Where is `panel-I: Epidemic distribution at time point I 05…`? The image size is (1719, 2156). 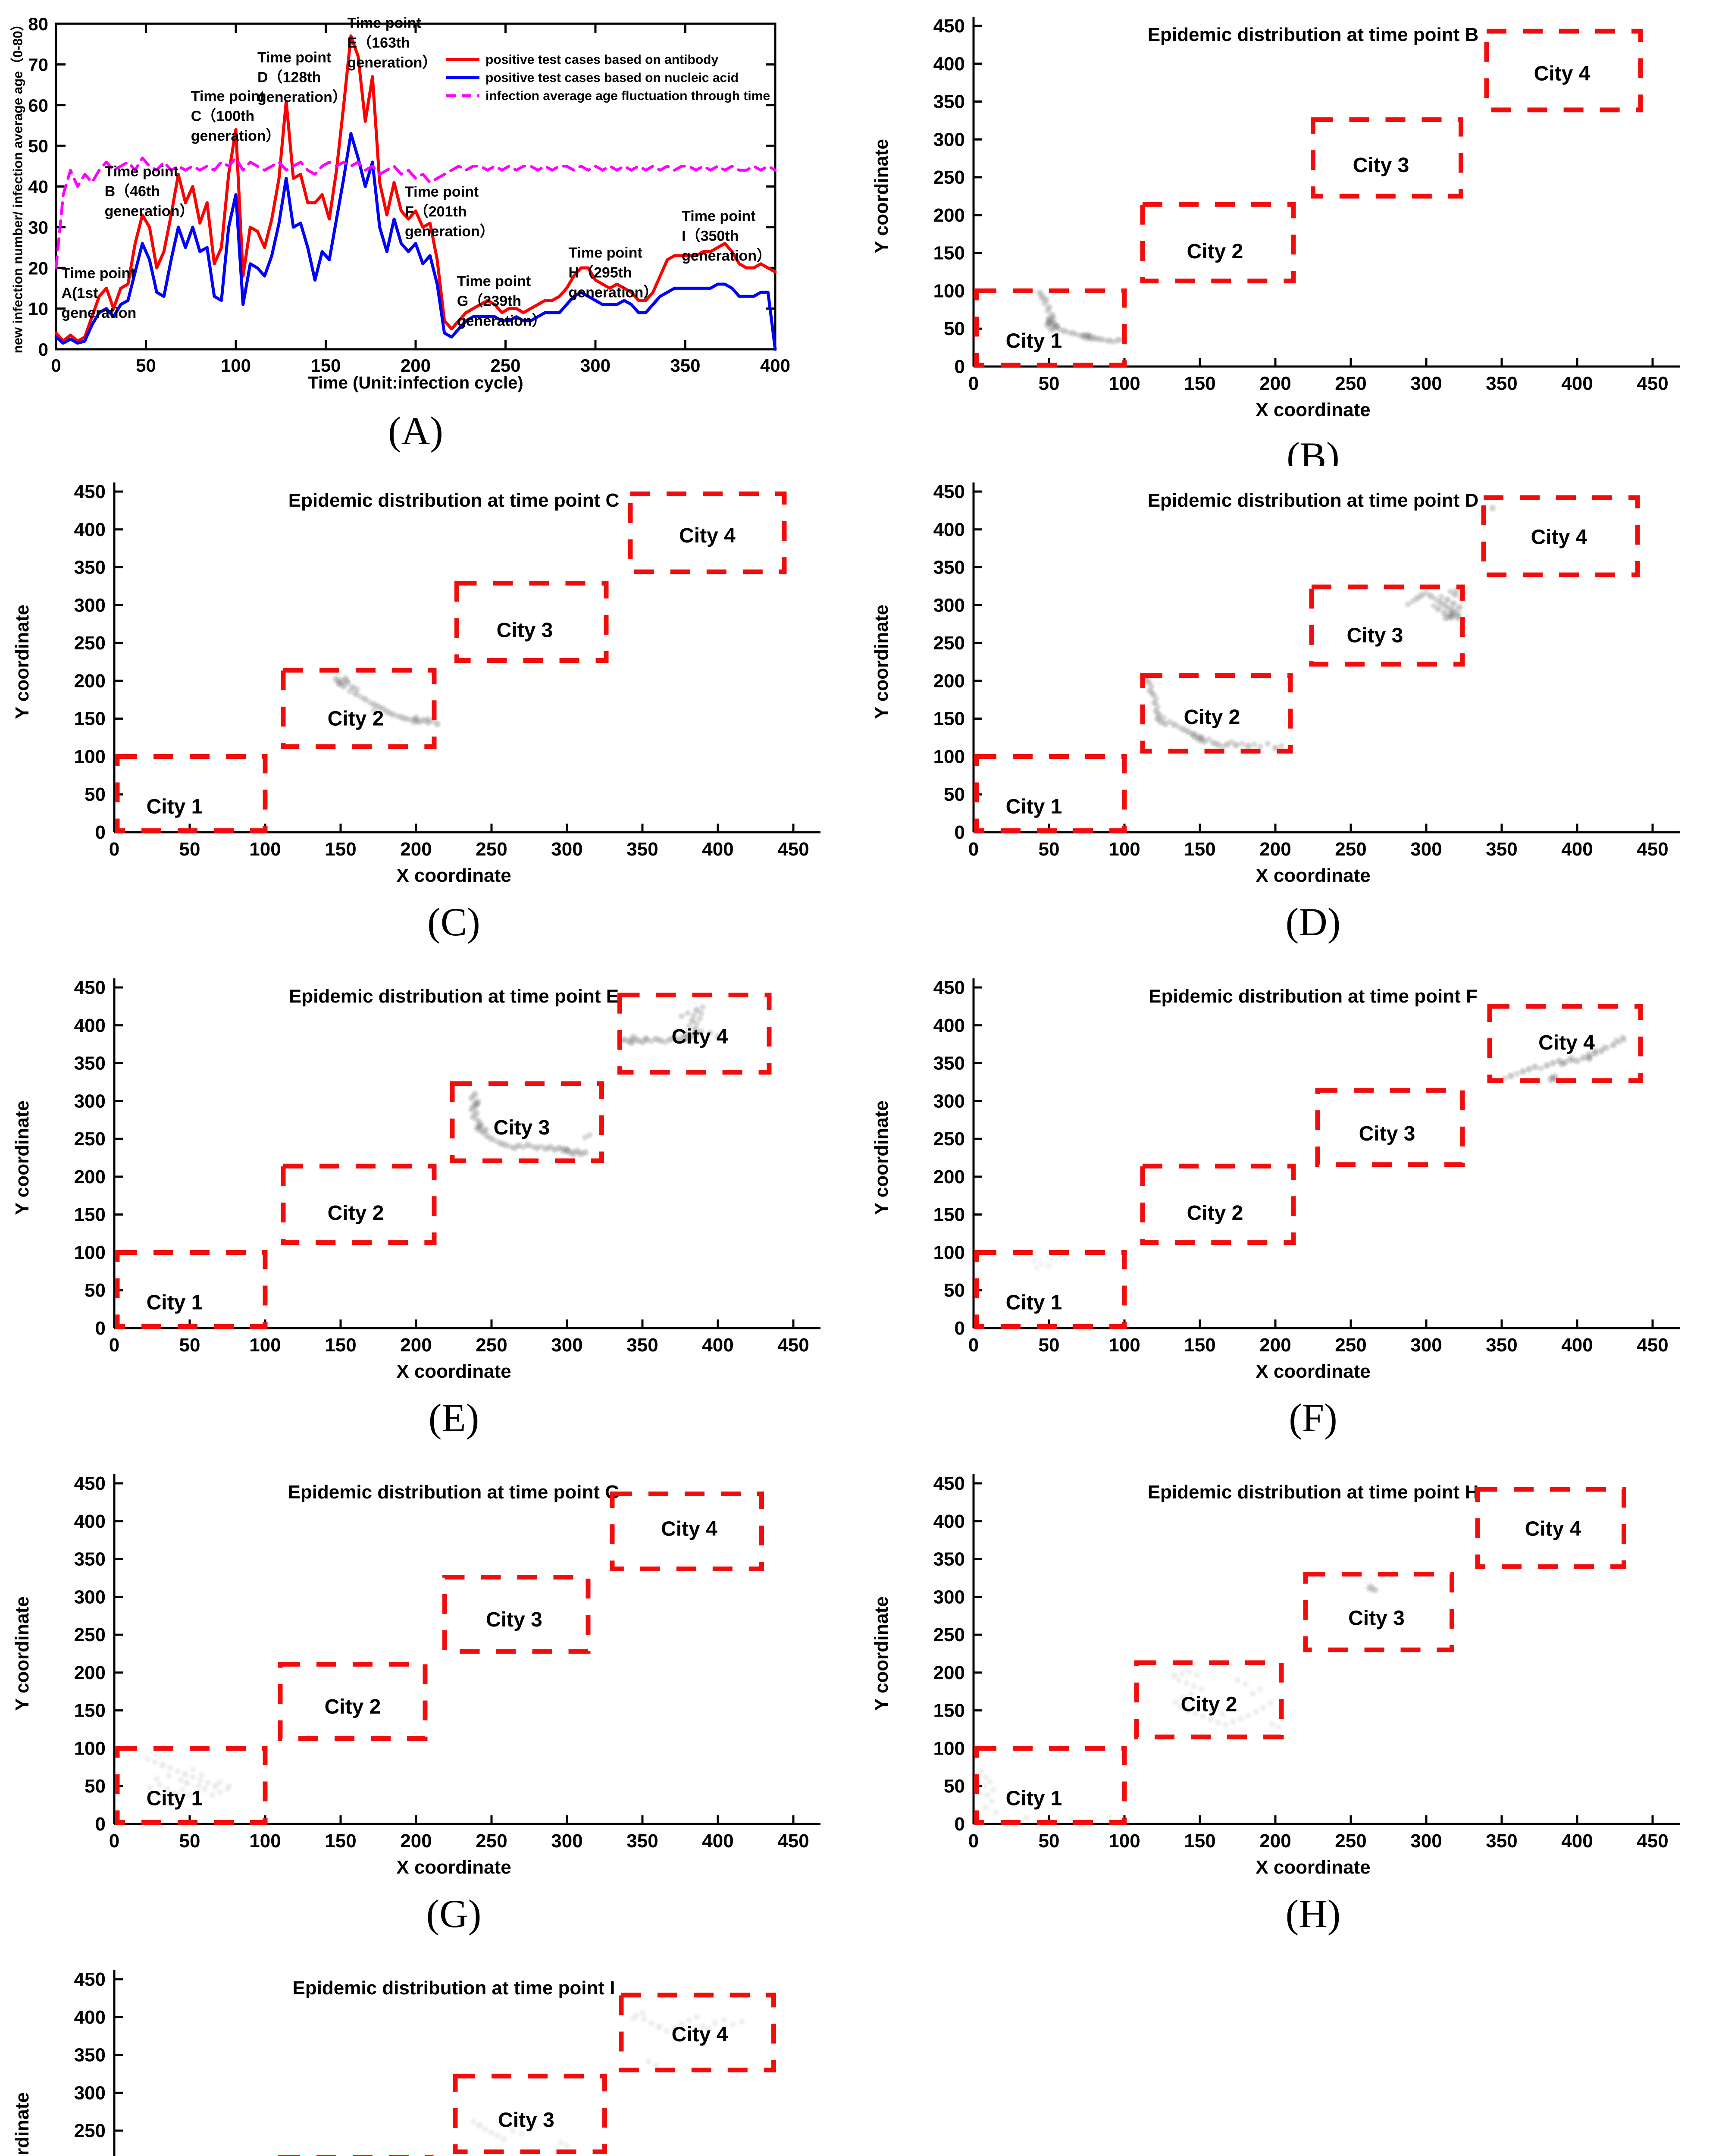
panel-I: Epidemic distribution at time point I 05… is located at coordinates (429, 2054).